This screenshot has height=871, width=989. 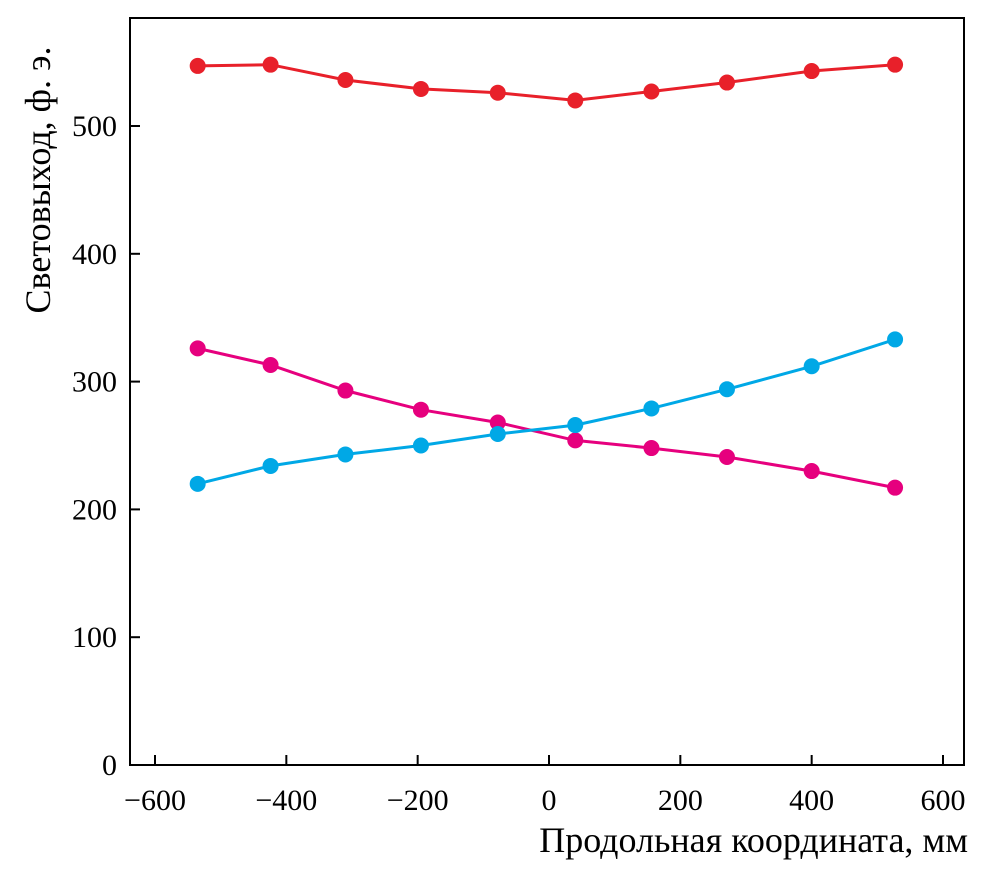 What do you see at coordinates (94, 509) in the screenshot?
I see `y-tick-label: 200` at bounding box center [94, 509].